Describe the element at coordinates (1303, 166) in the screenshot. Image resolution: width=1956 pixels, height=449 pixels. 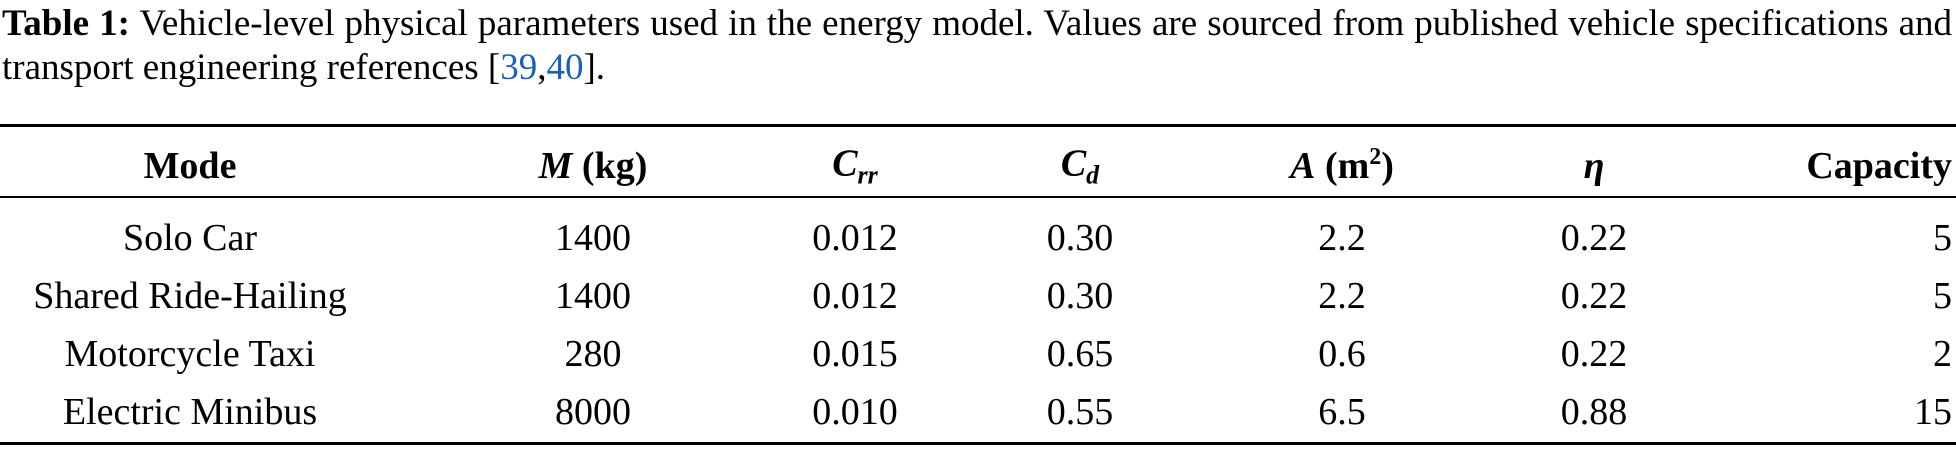
I see `header-text: A` at that location.